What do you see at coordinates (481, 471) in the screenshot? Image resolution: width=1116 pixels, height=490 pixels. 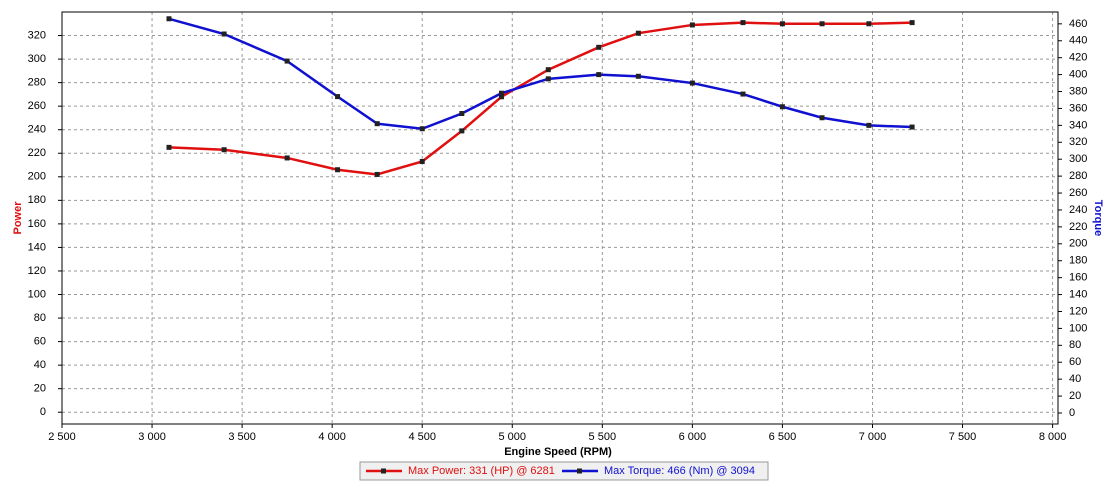 I see `legend-label: Max Power: 331 (HP) @ 6281` at bounding box center [481, 471].